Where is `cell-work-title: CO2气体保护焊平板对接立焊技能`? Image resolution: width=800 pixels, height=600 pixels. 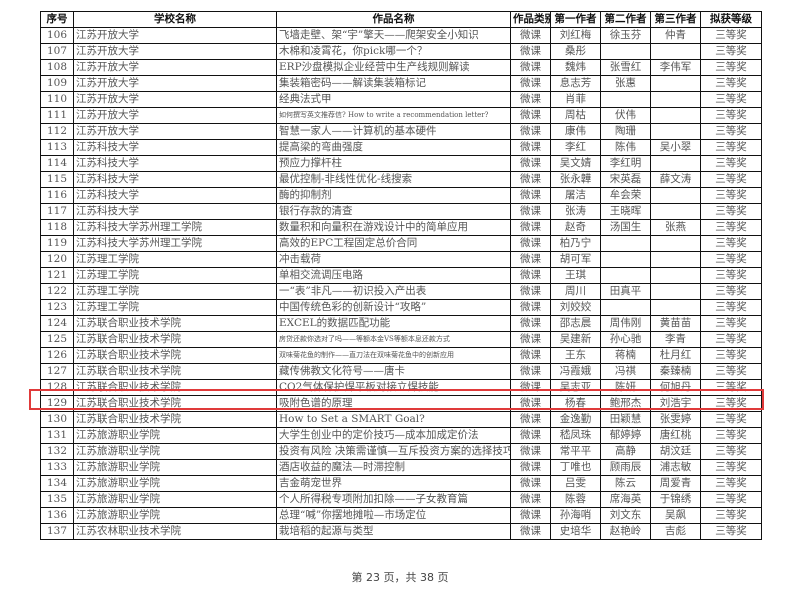 cell-work-title: CO2气体保护焊平板对接立焊技能 is located at coordinates (393, 387).